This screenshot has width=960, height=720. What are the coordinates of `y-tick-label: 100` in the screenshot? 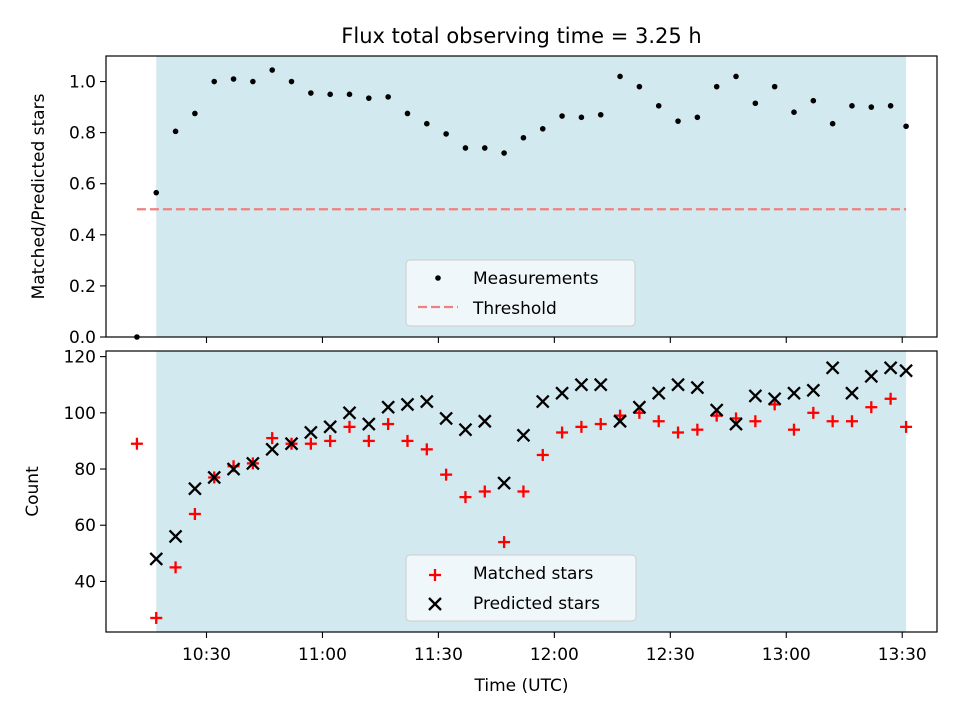 It's located at (80, 414).